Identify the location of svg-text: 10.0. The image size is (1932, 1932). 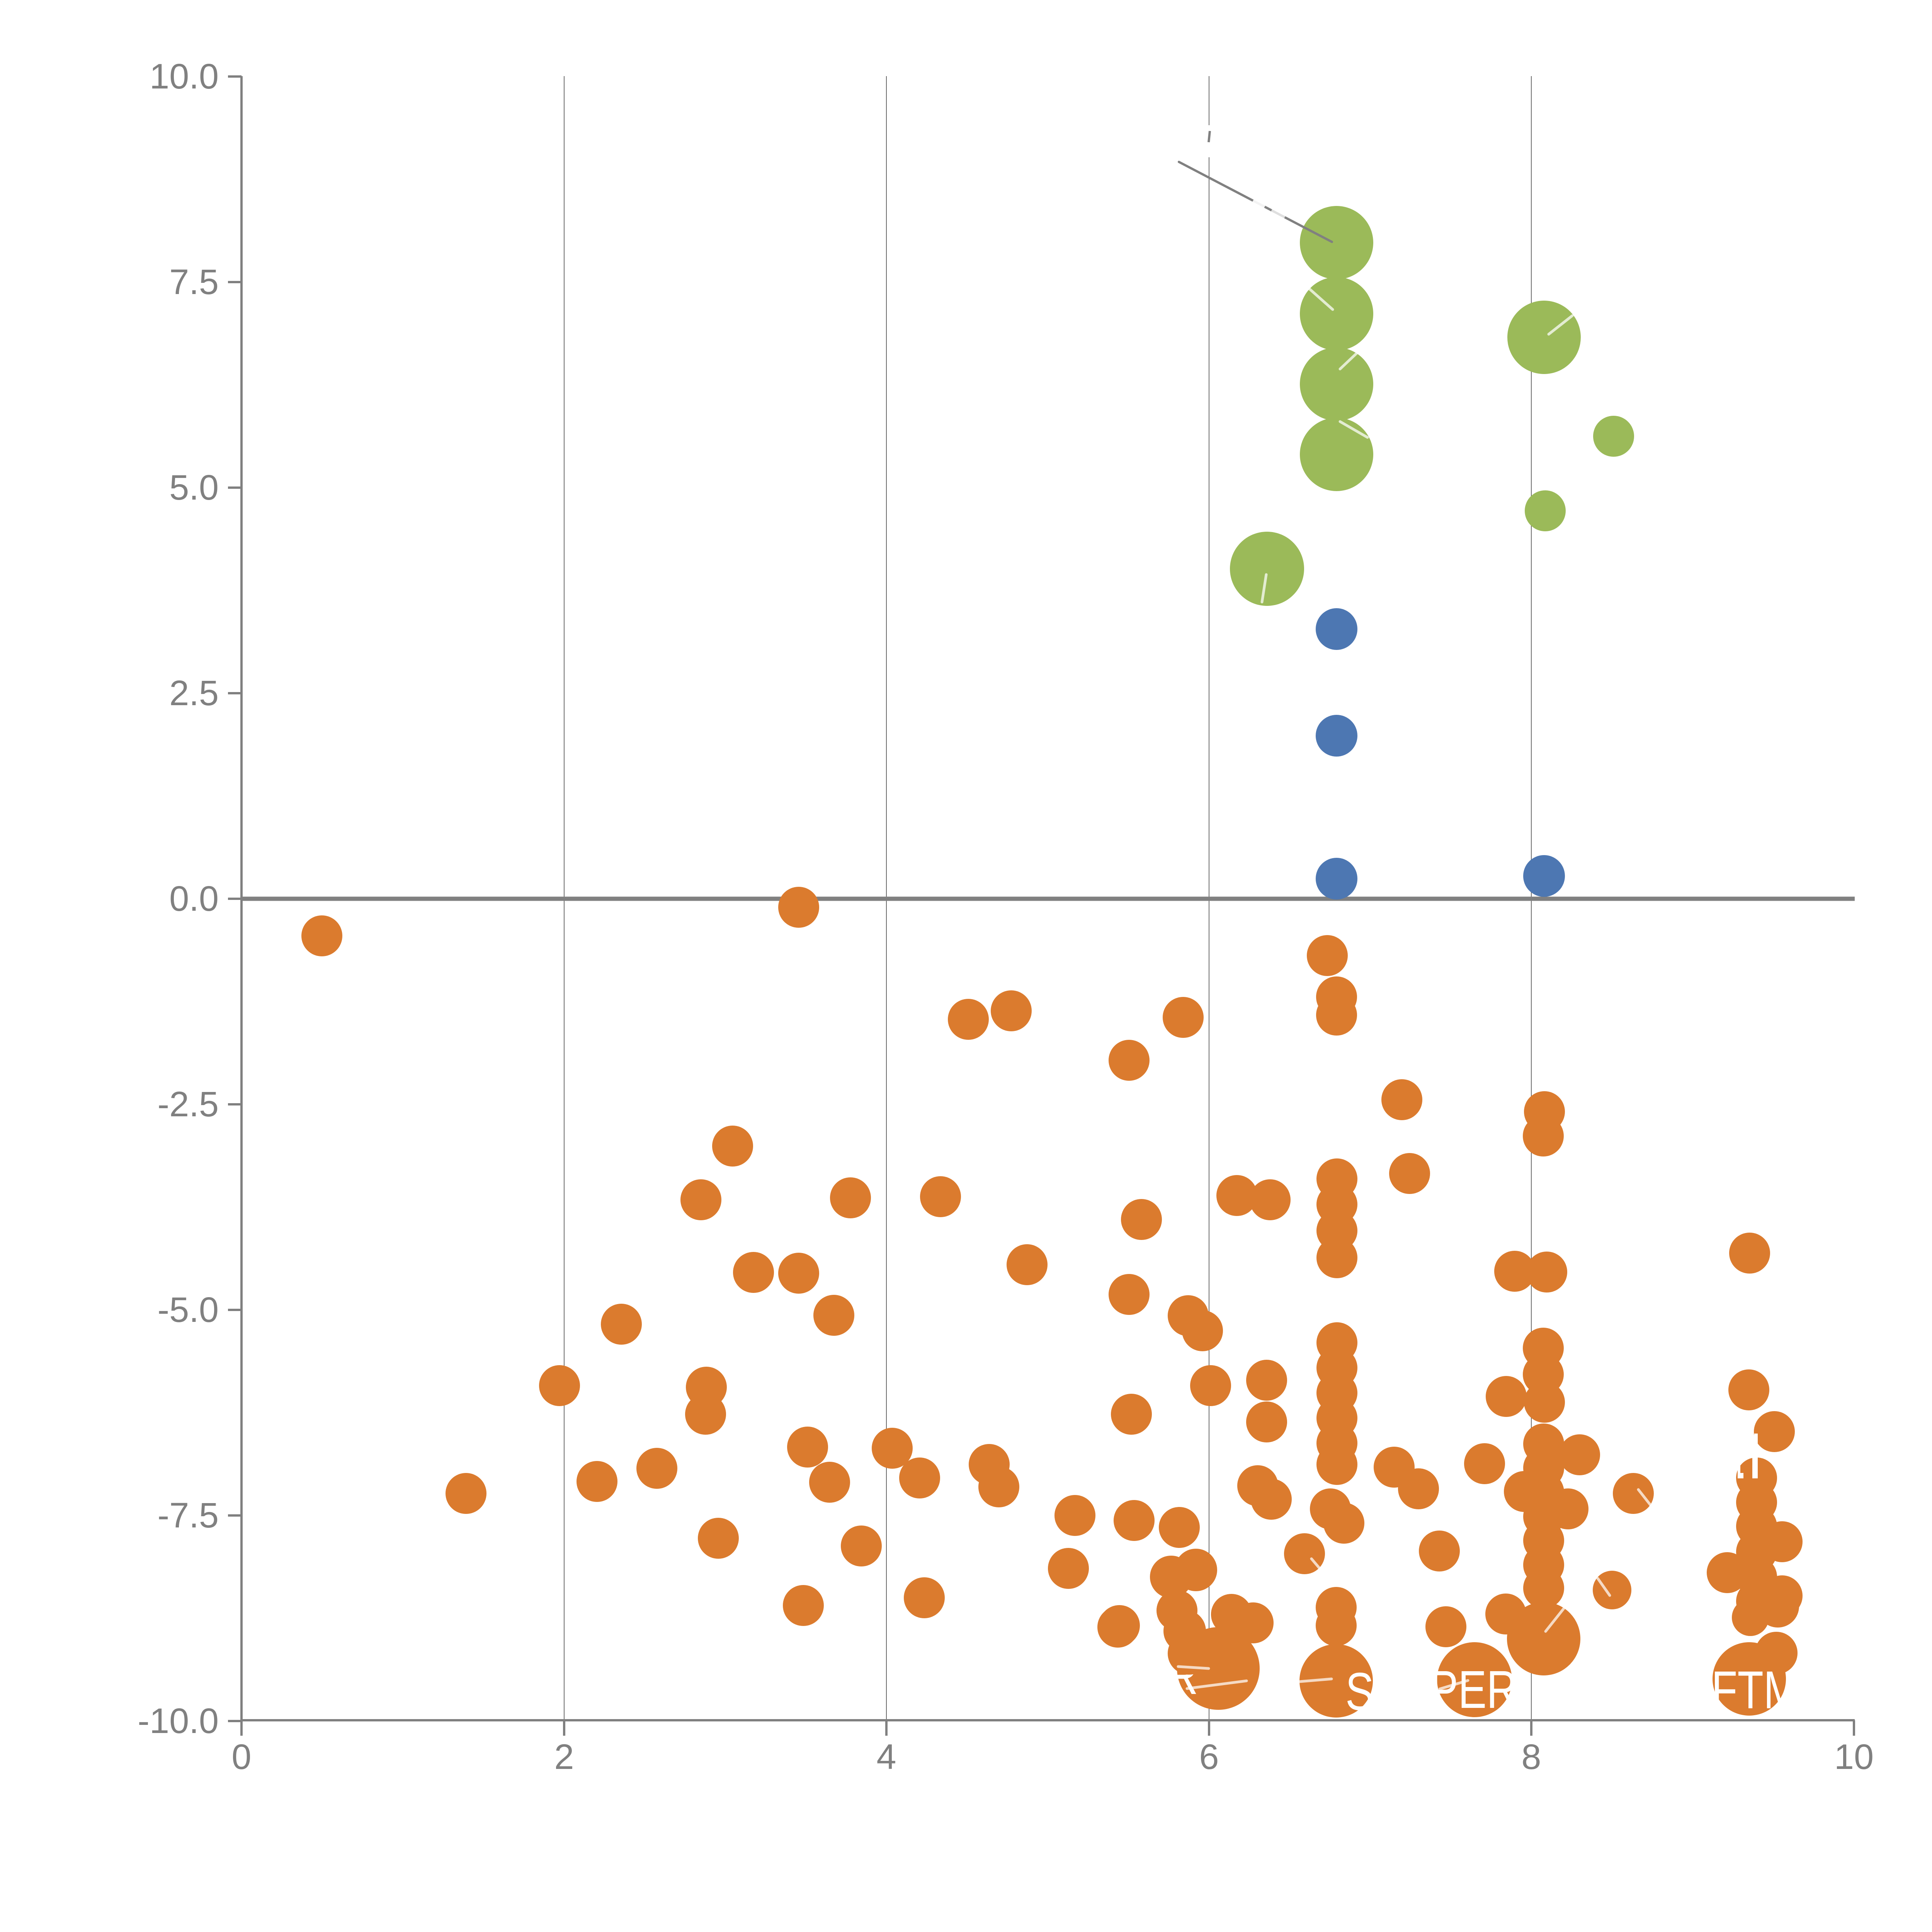
(184, 77).